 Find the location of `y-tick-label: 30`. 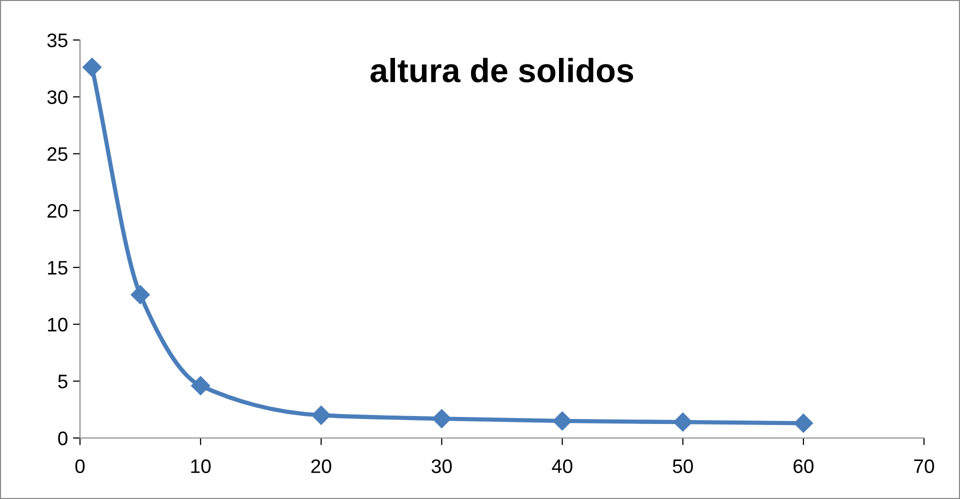

y-tick-label: 30 is located at coordinates (57, 97).